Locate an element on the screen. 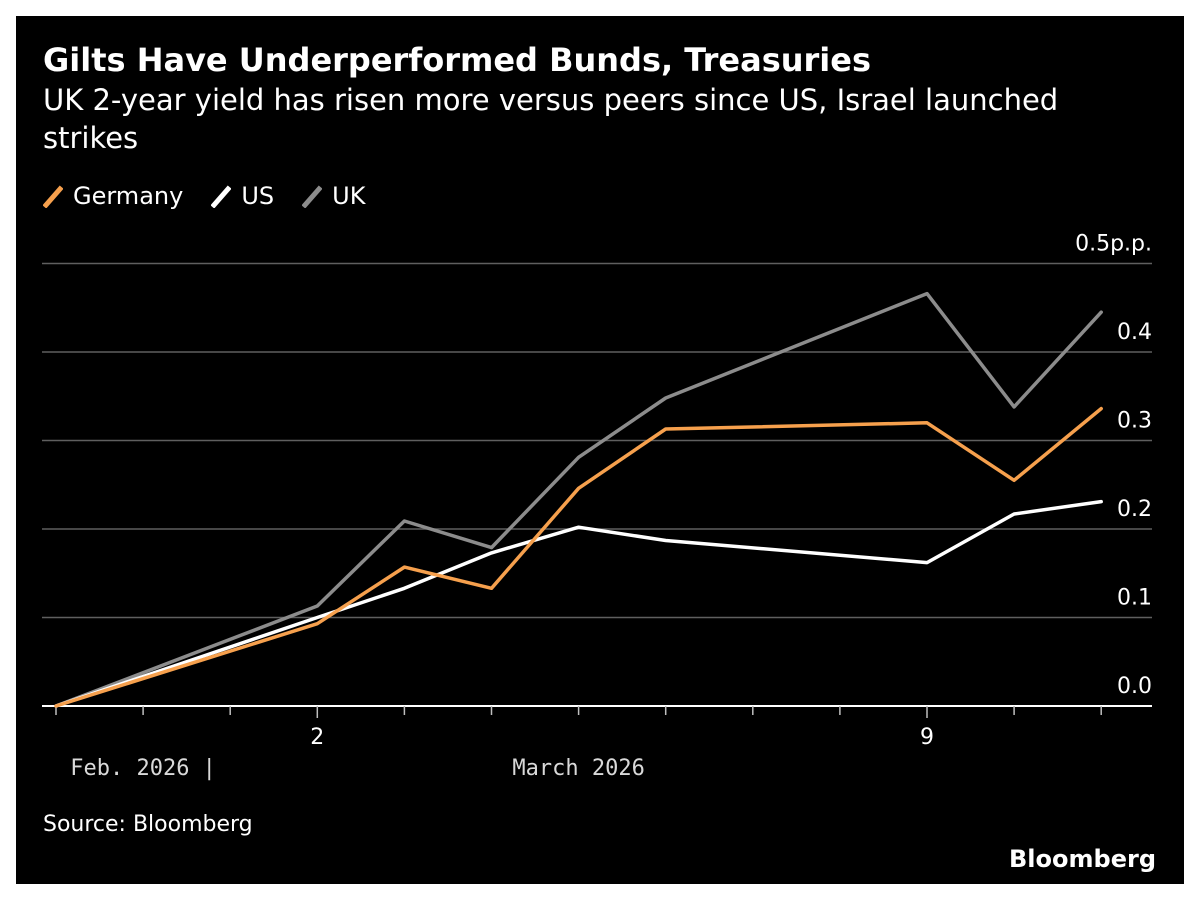 The width and height of the screenshot is (1200, 900). legend-label-uk: UK is located at coordinates (349, 196).